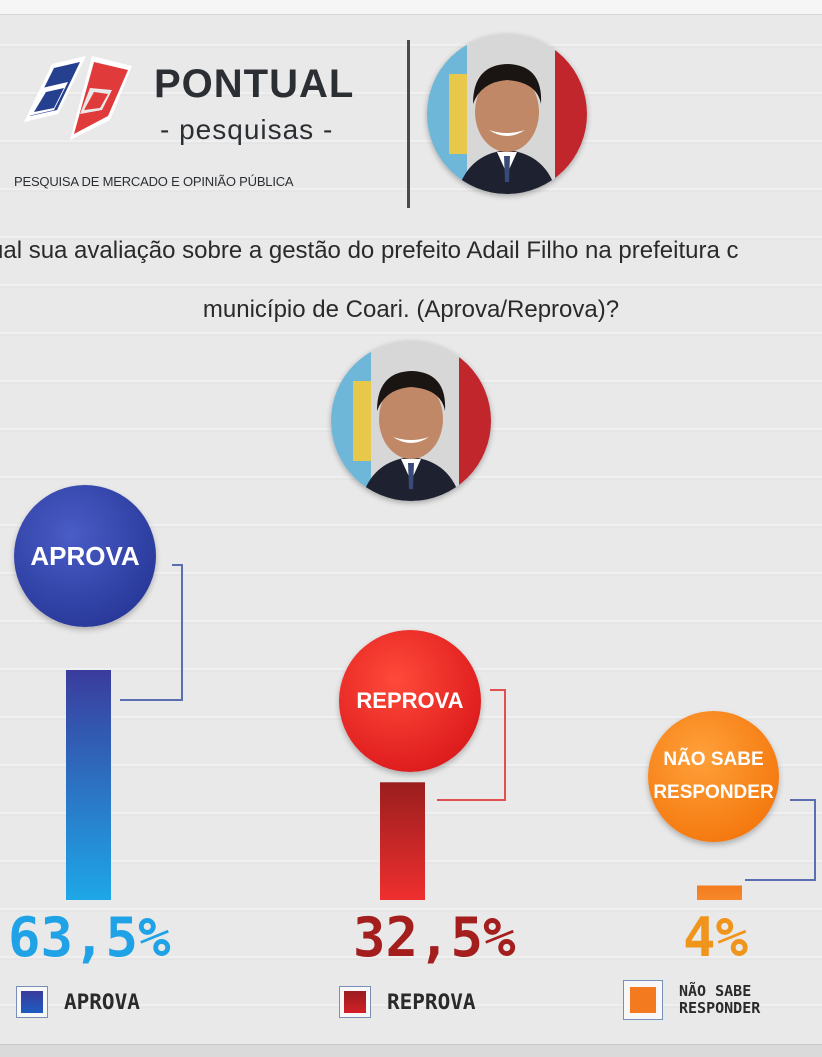 Image resolution: width=822 pixels, height=1057 pixels. I want to click on bar-aprova, so click(88, 785).